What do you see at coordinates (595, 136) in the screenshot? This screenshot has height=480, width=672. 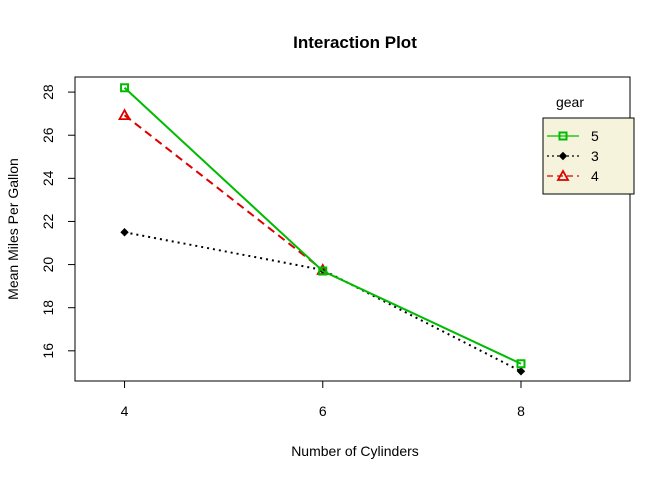 I see `legend-label: 5` at bounding box center [595, 136].